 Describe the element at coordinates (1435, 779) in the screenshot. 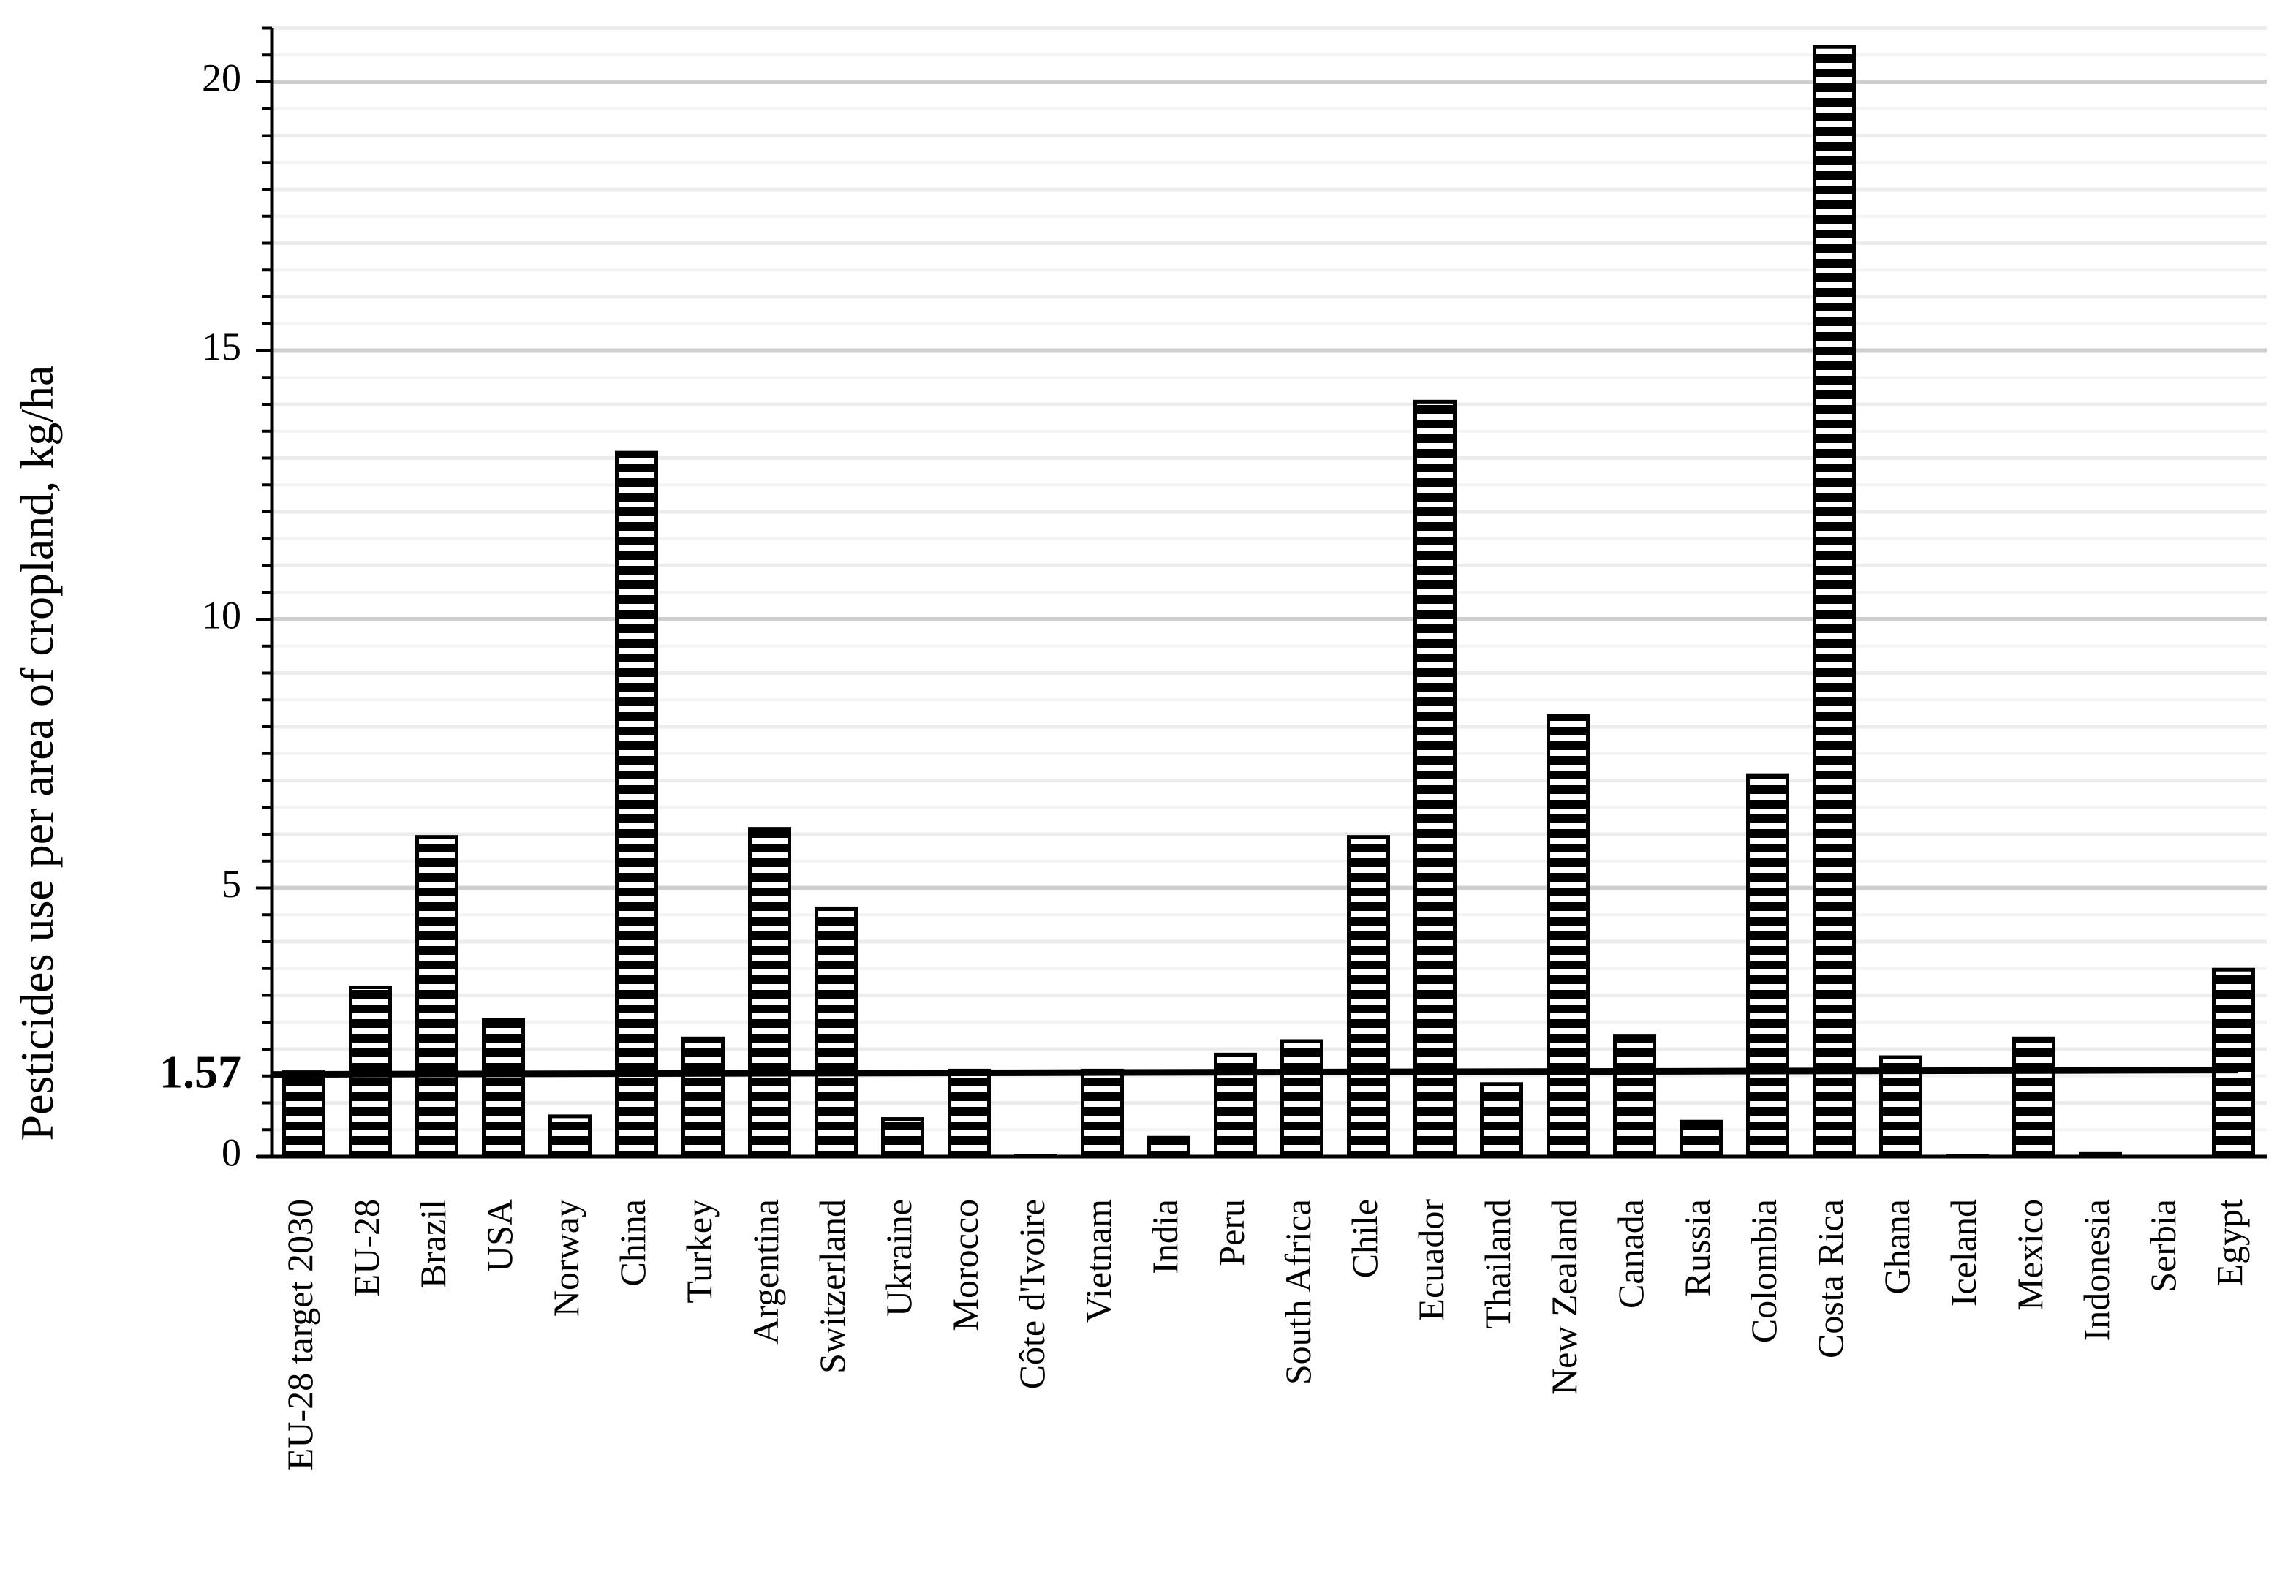

I see `bar-ecuador` at that location.